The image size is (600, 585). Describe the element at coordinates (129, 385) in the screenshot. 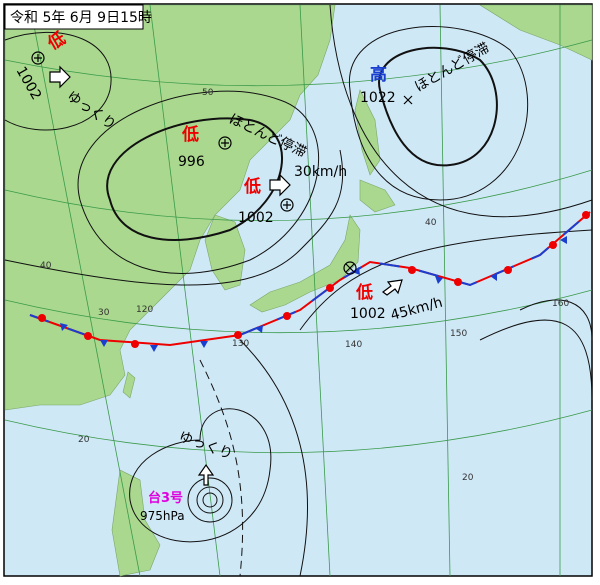

I see `taiwan` at that location.